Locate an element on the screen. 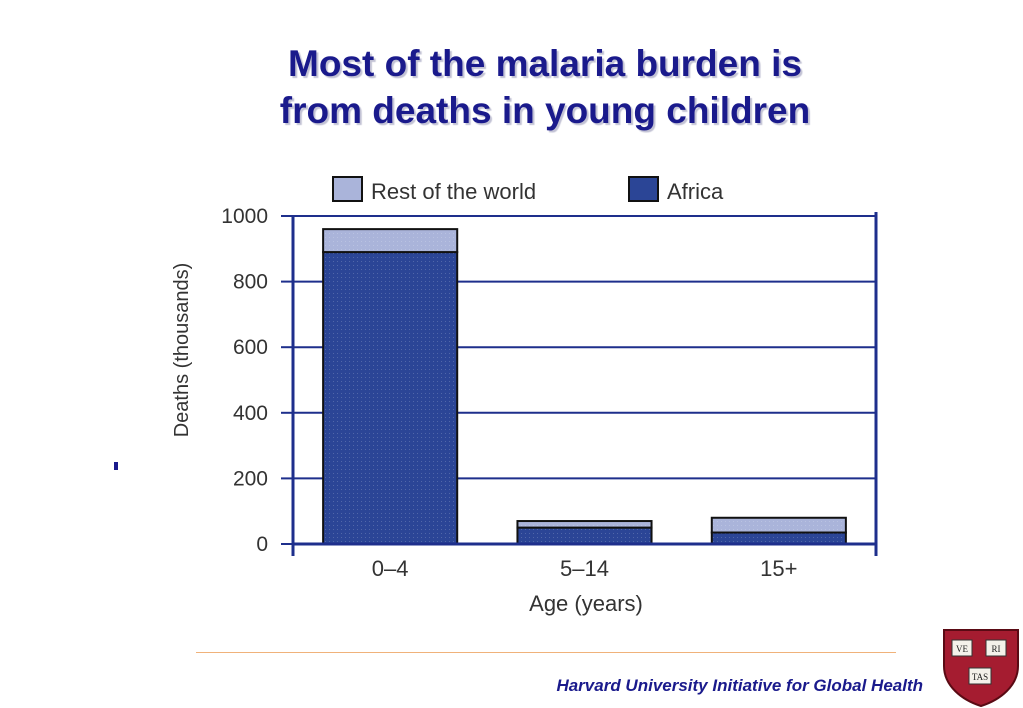 The width and height of the screenshot is (1023, 708). y-tick-label: 800 is located at coordinates (250, 282).